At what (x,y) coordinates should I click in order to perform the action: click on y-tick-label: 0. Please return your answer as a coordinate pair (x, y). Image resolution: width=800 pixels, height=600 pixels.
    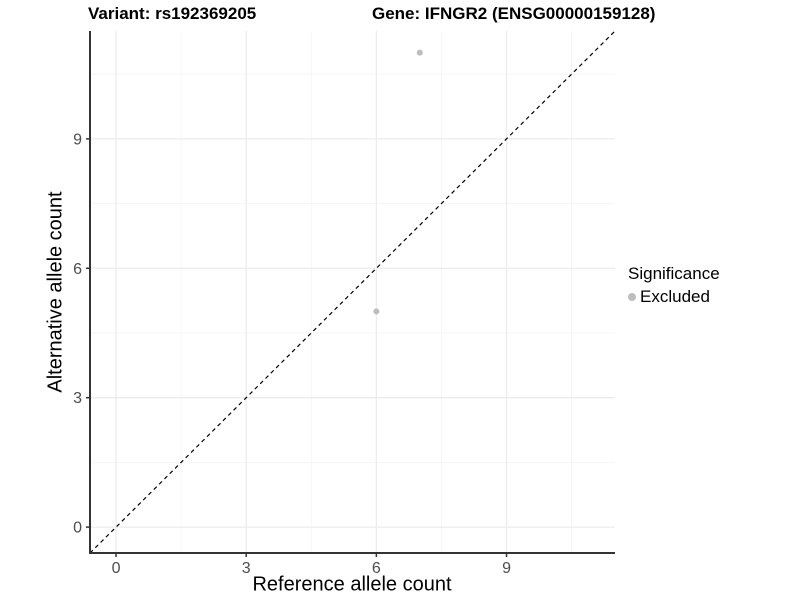
    Looking at the image, I should click on (77, 528).